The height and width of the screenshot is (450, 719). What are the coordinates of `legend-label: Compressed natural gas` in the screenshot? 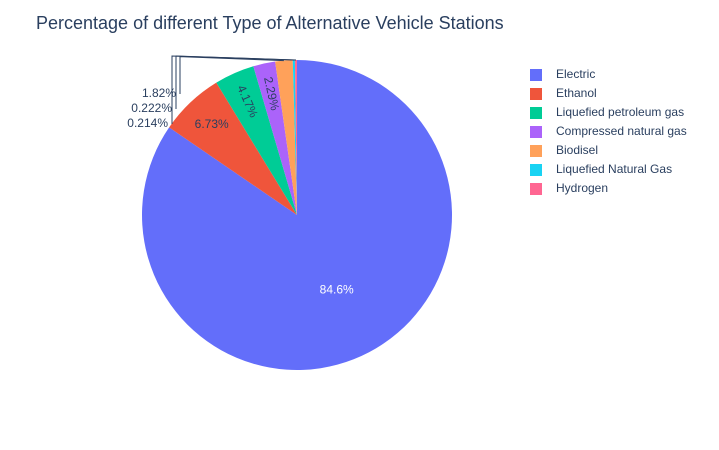 It's located at (621, 131).